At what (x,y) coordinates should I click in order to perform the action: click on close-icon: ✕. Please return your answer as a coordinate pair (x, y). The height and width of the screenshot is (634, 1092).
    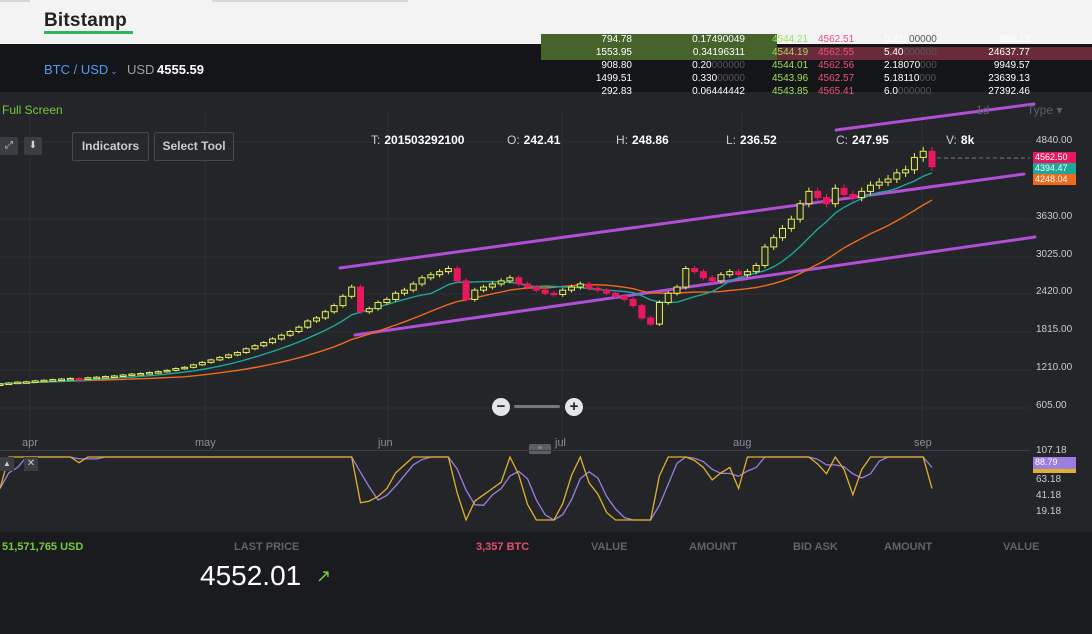
    Looking at the image, I should click on (31, 464).